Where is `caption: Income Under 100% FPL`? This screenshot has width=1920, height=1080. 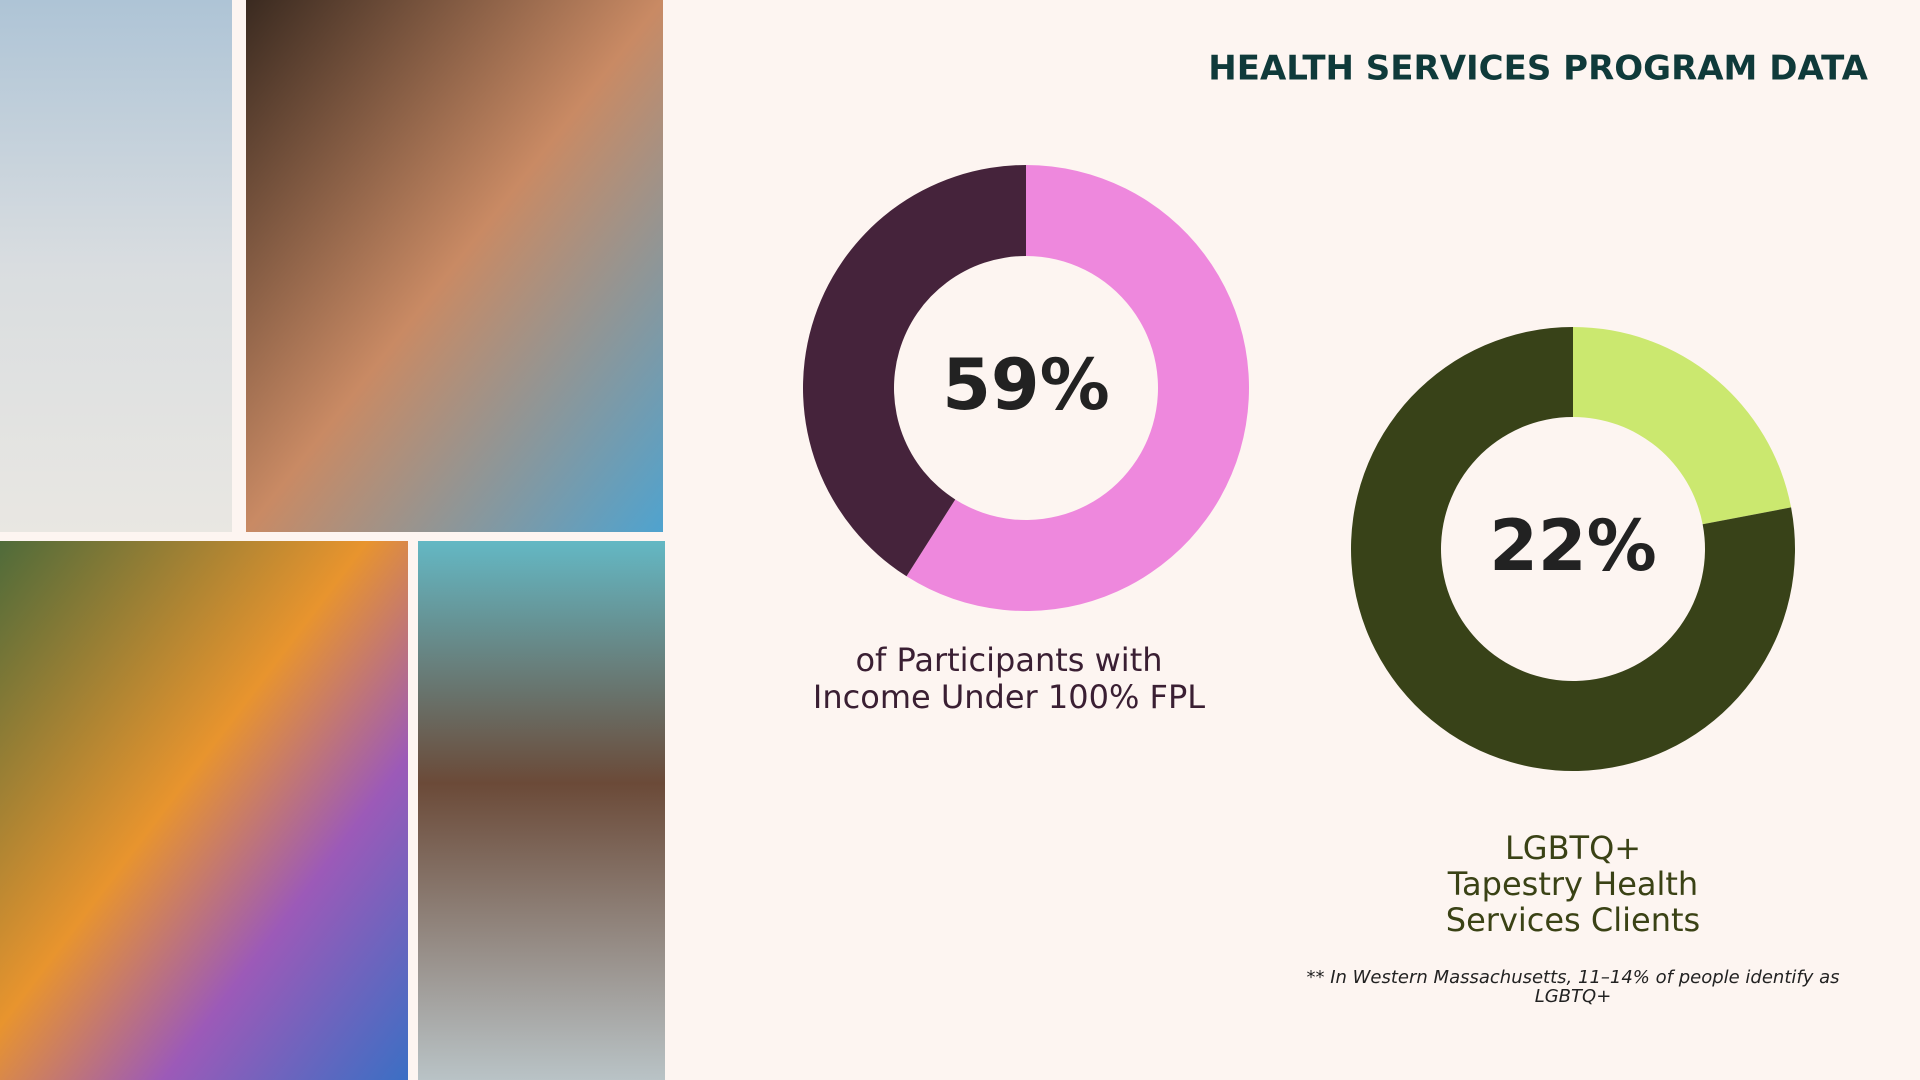 caption: Income Under 100% FPL is located at coordinates (1009, 697).